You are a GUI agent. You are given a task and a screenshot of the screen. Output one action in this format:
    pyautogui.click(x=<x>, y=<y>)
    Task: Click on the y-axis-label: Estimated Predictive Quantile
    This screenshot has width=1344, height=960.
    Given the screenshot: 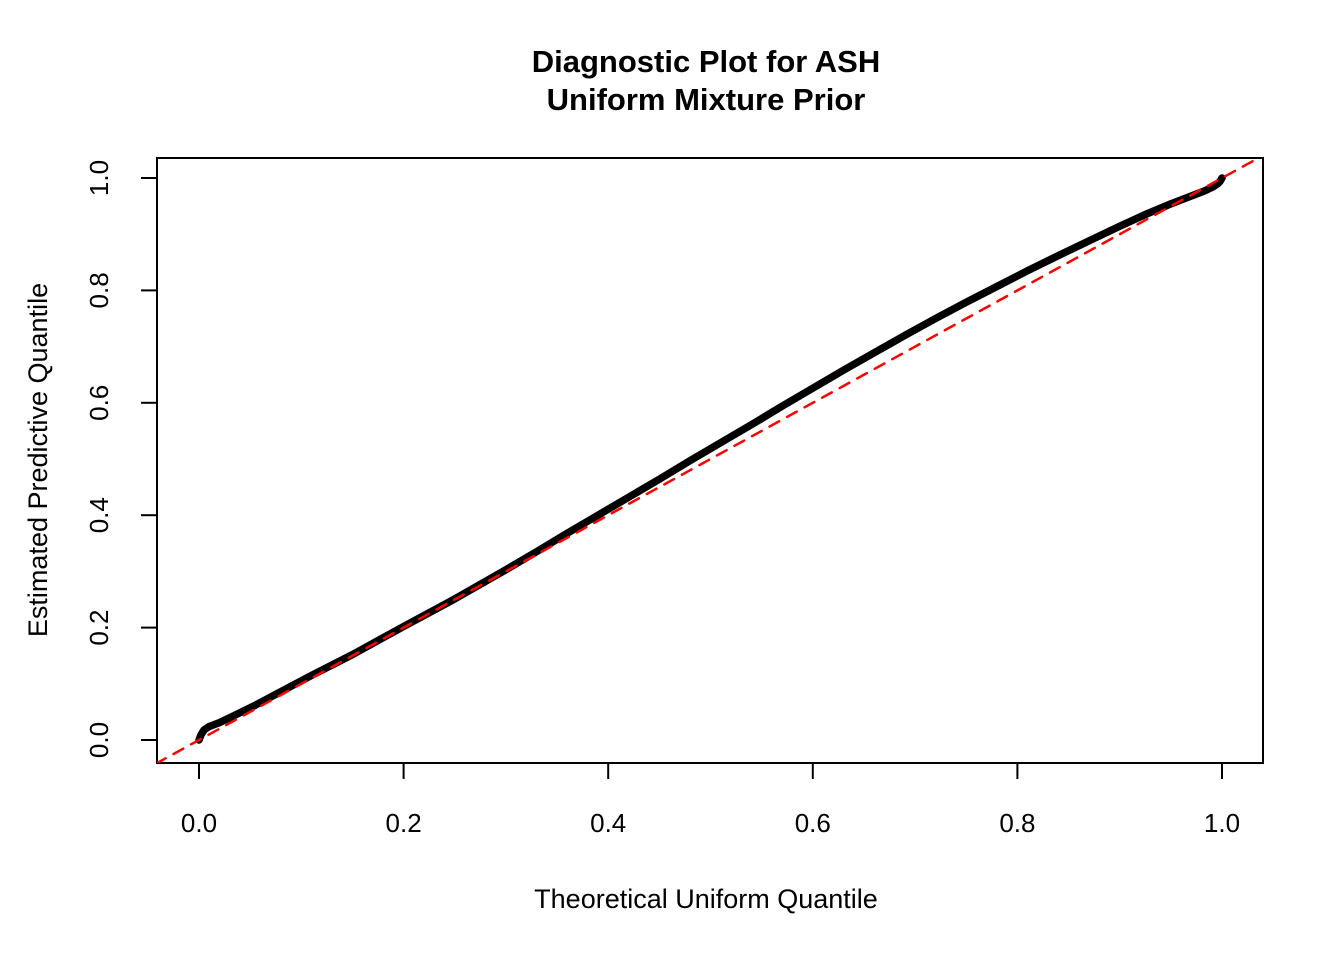 What is the action you would take?
    pyautogui.click(x=38, y=460)
    